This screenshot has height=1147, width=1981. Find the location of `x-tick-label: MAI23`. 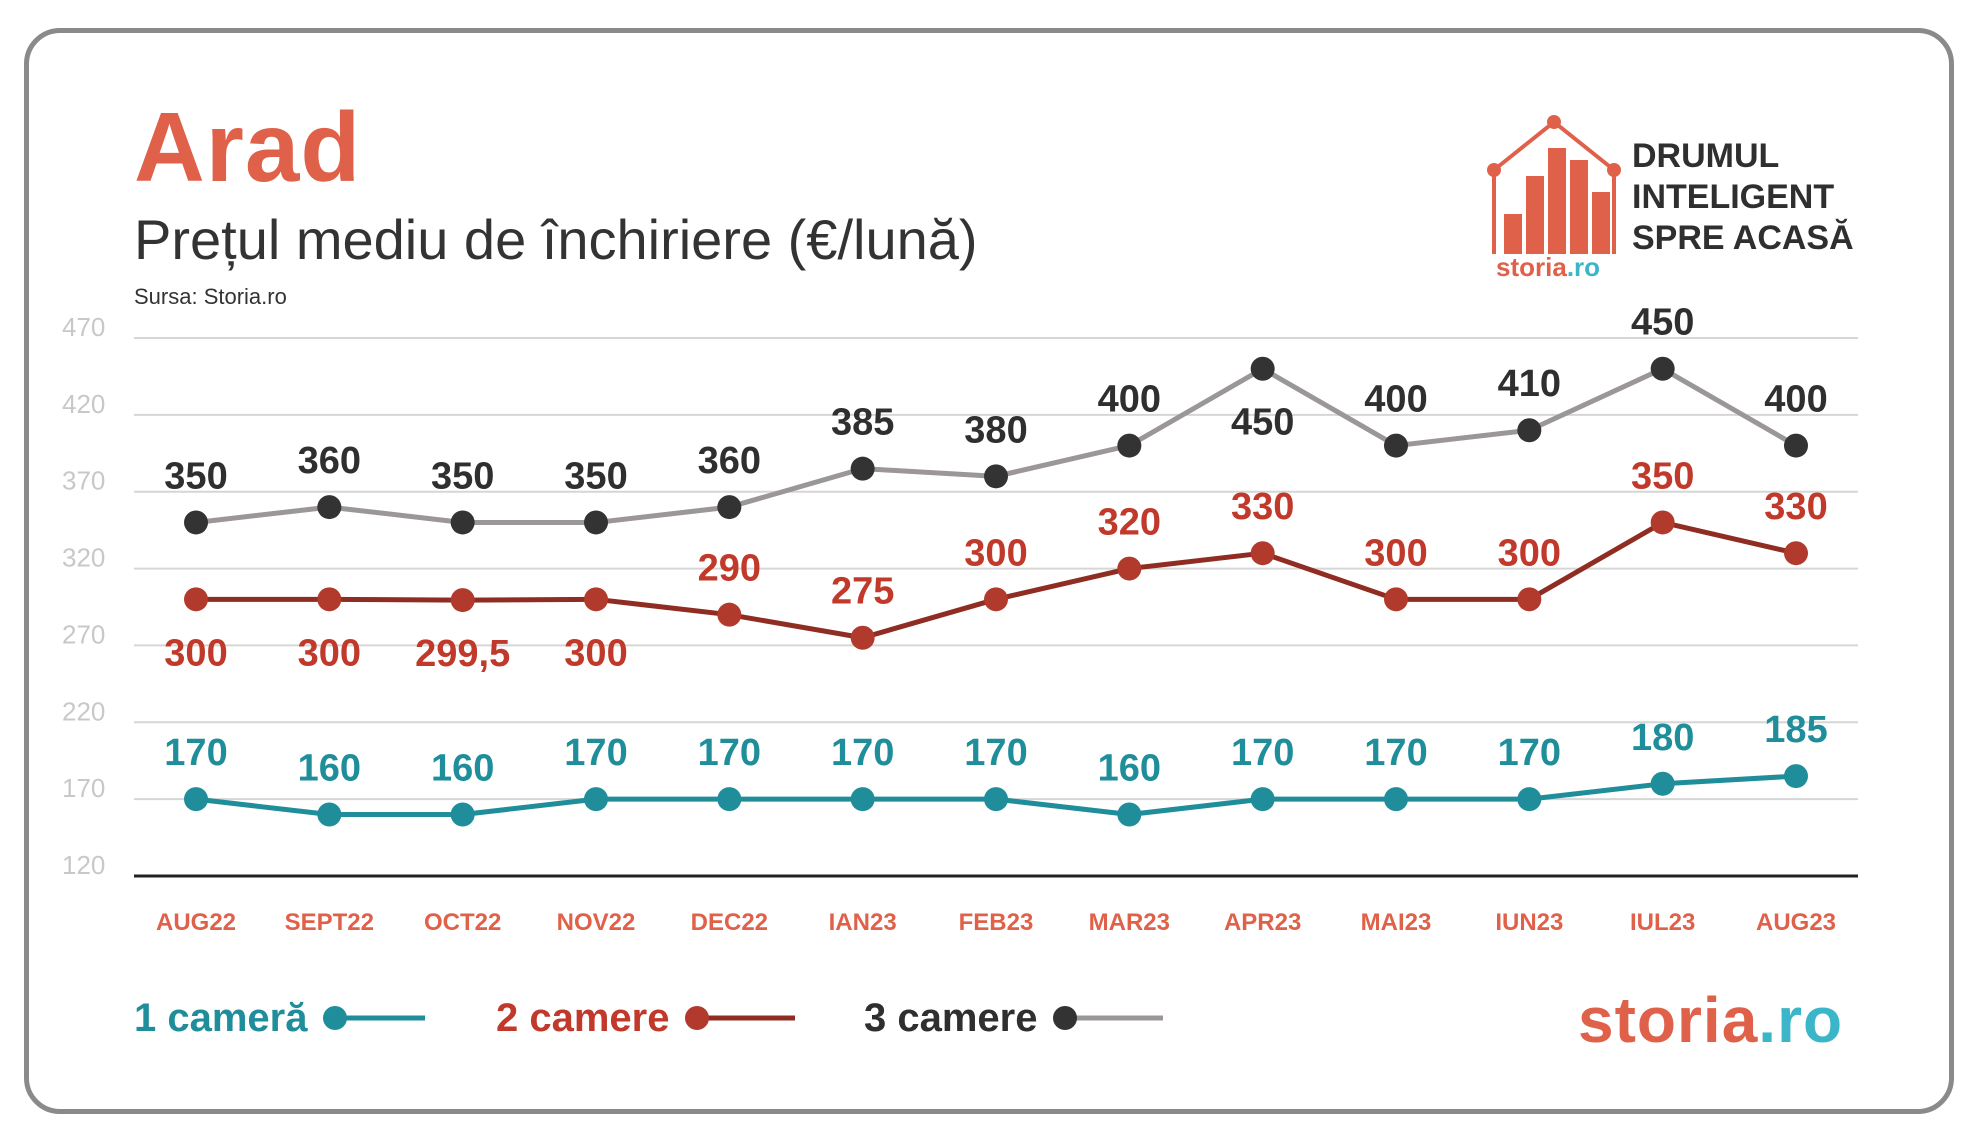

x-tick-label: MAI23 is located at coordinates (1396, 922).